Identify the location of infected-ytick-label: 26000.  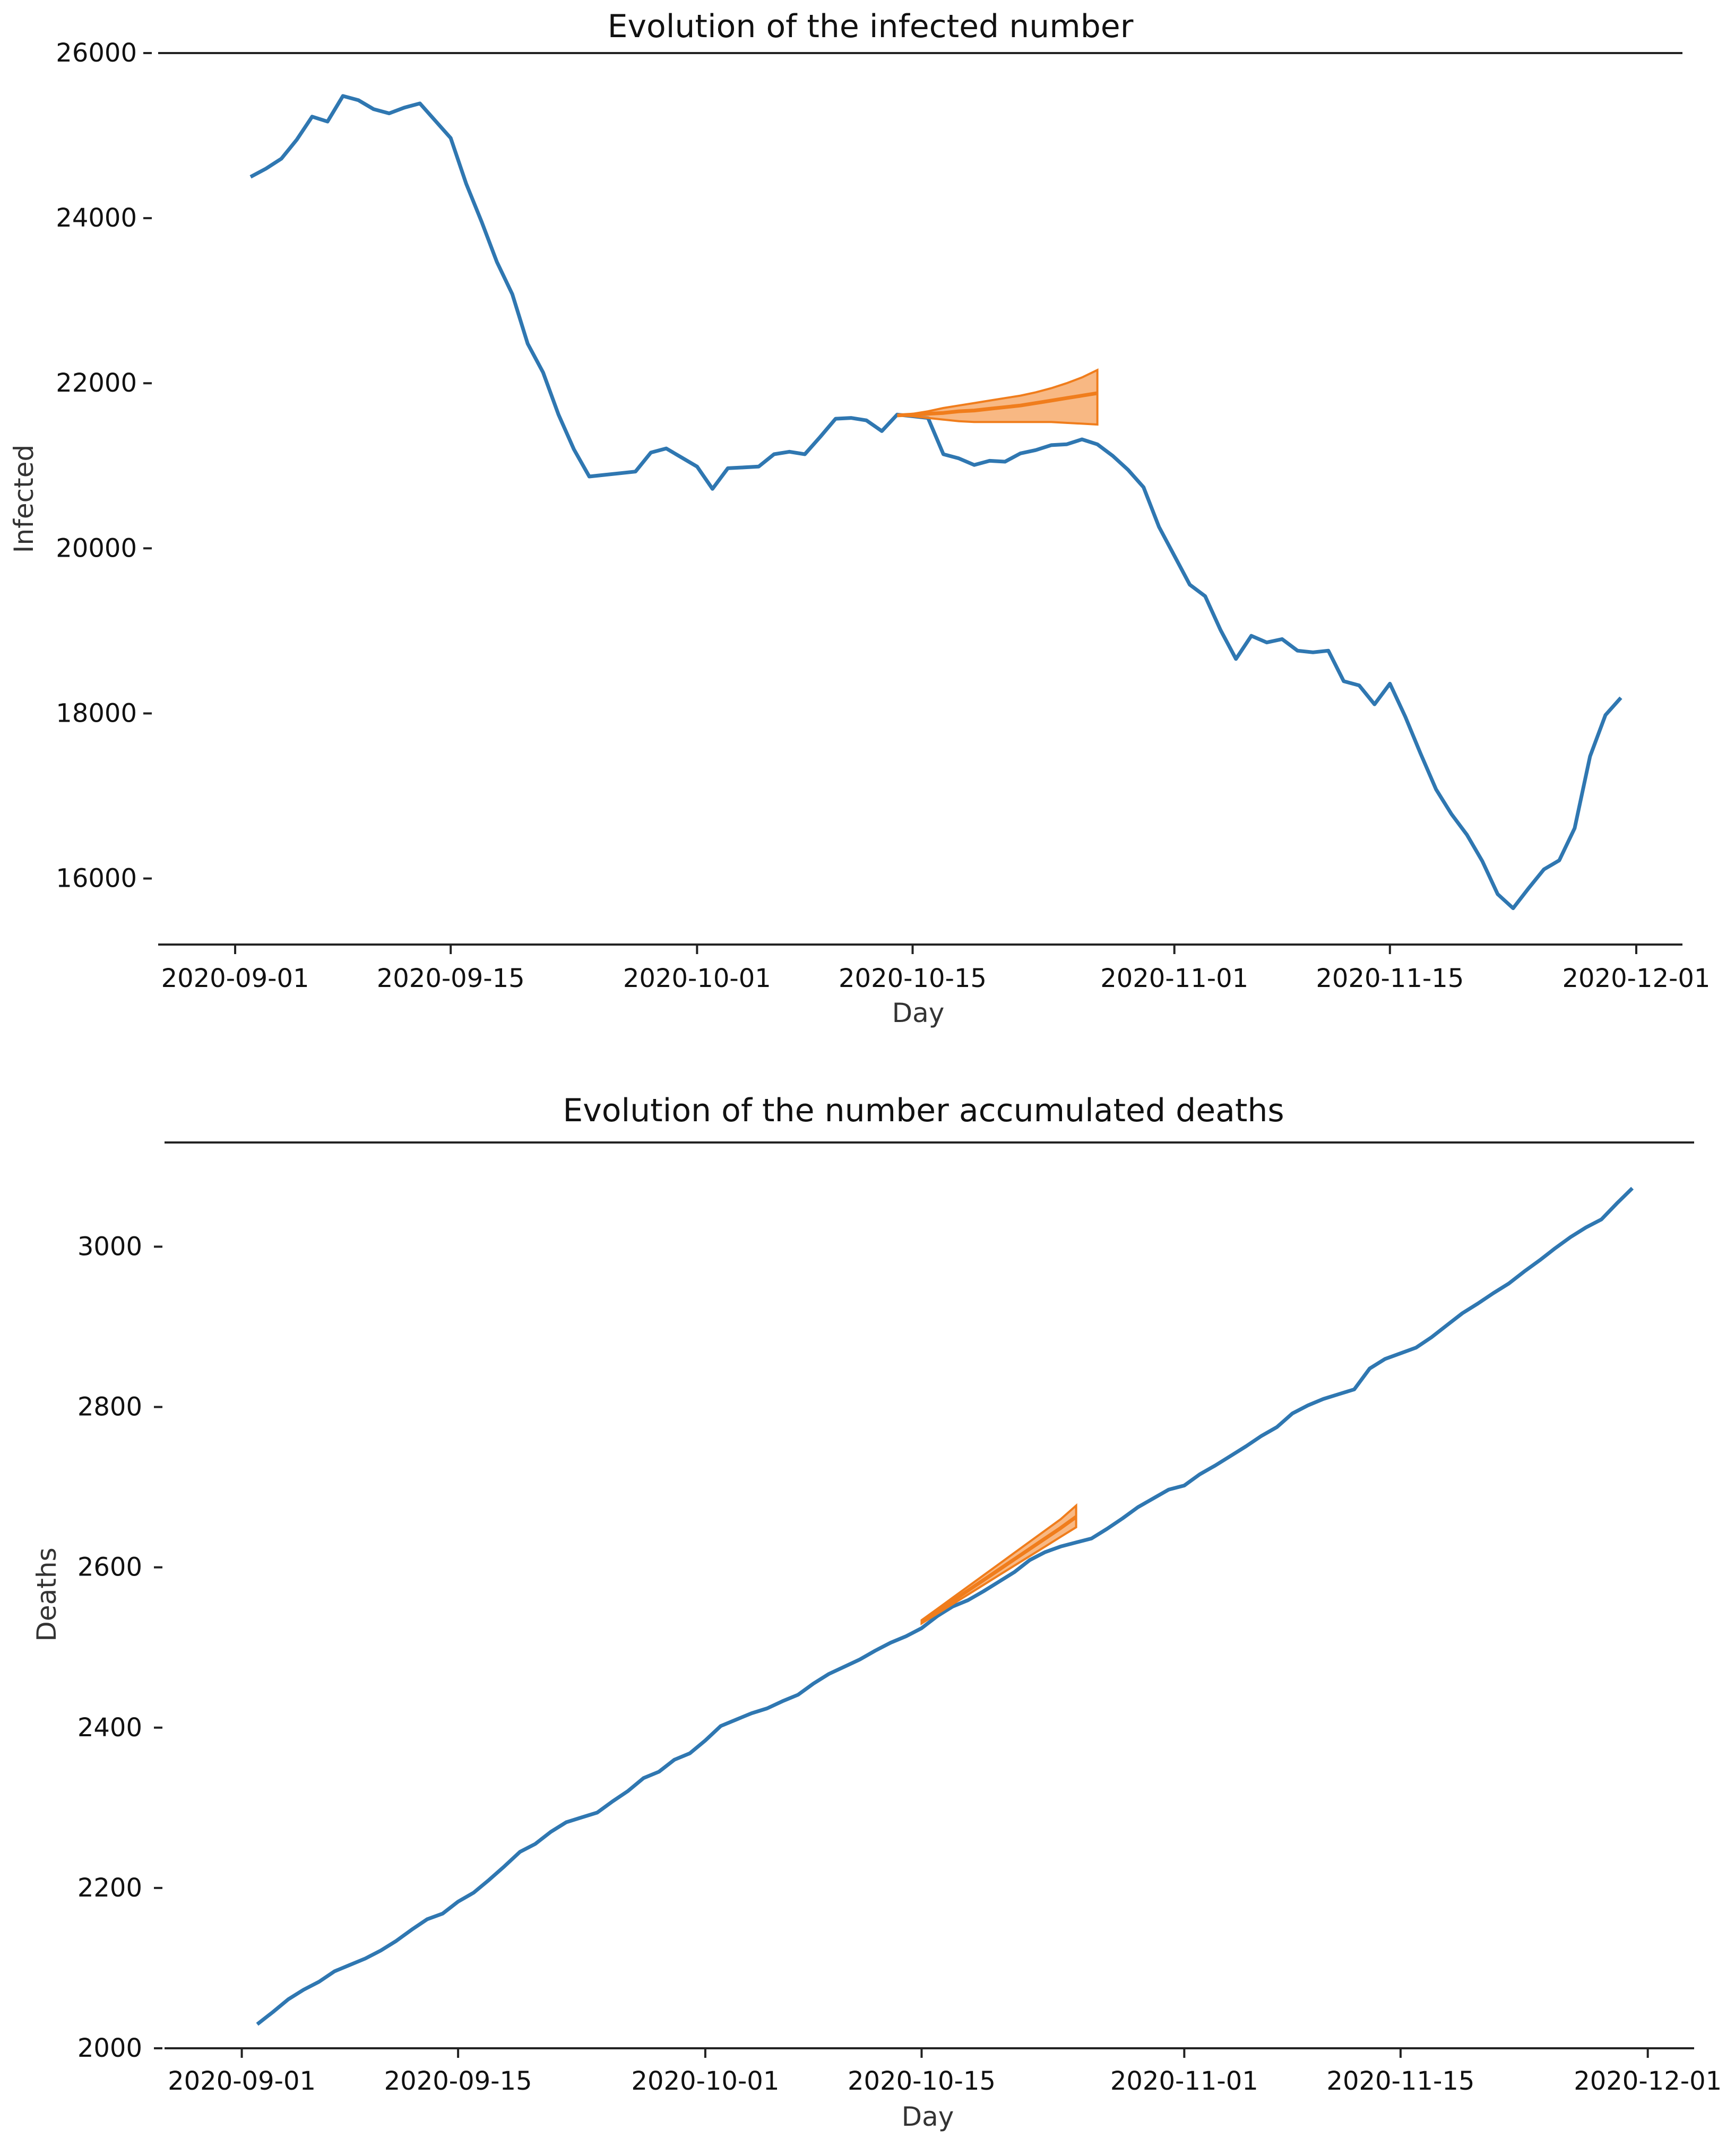
(96, 53).